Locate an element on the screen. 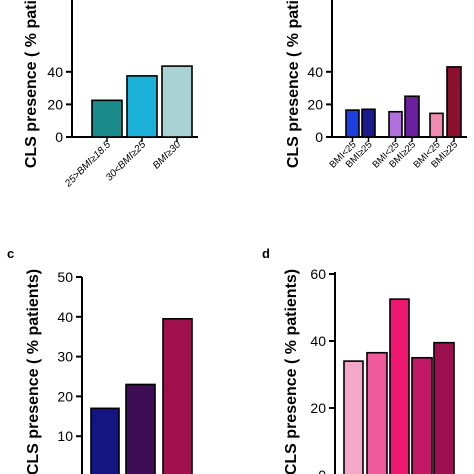 The width and height of the screenshot is (474, 474). y-tick-label: 30 is located at coordinates (65, 357).